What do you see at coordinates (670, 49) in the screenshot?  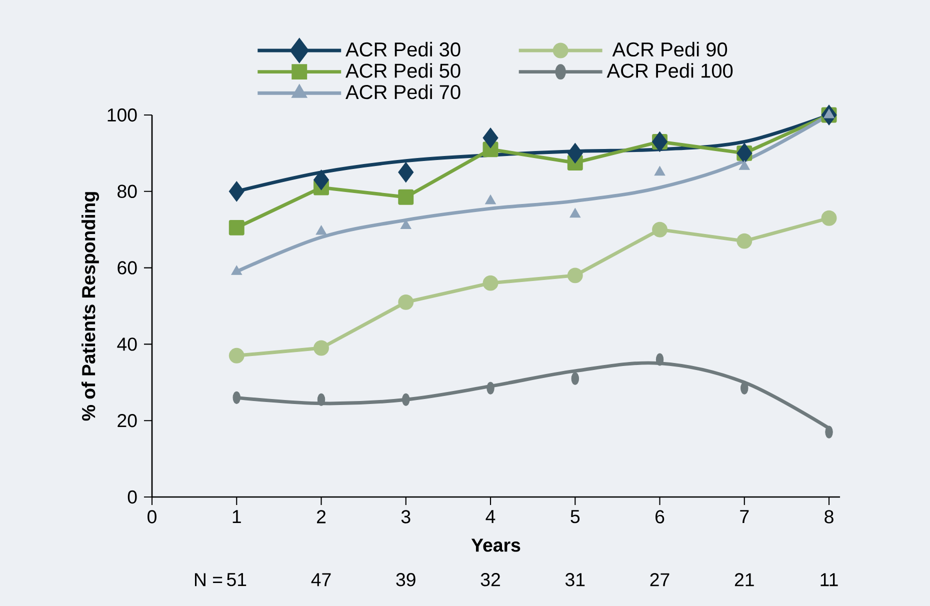 I see `legend-label: ACR Pedi 90` at bounding box center [670, 49].